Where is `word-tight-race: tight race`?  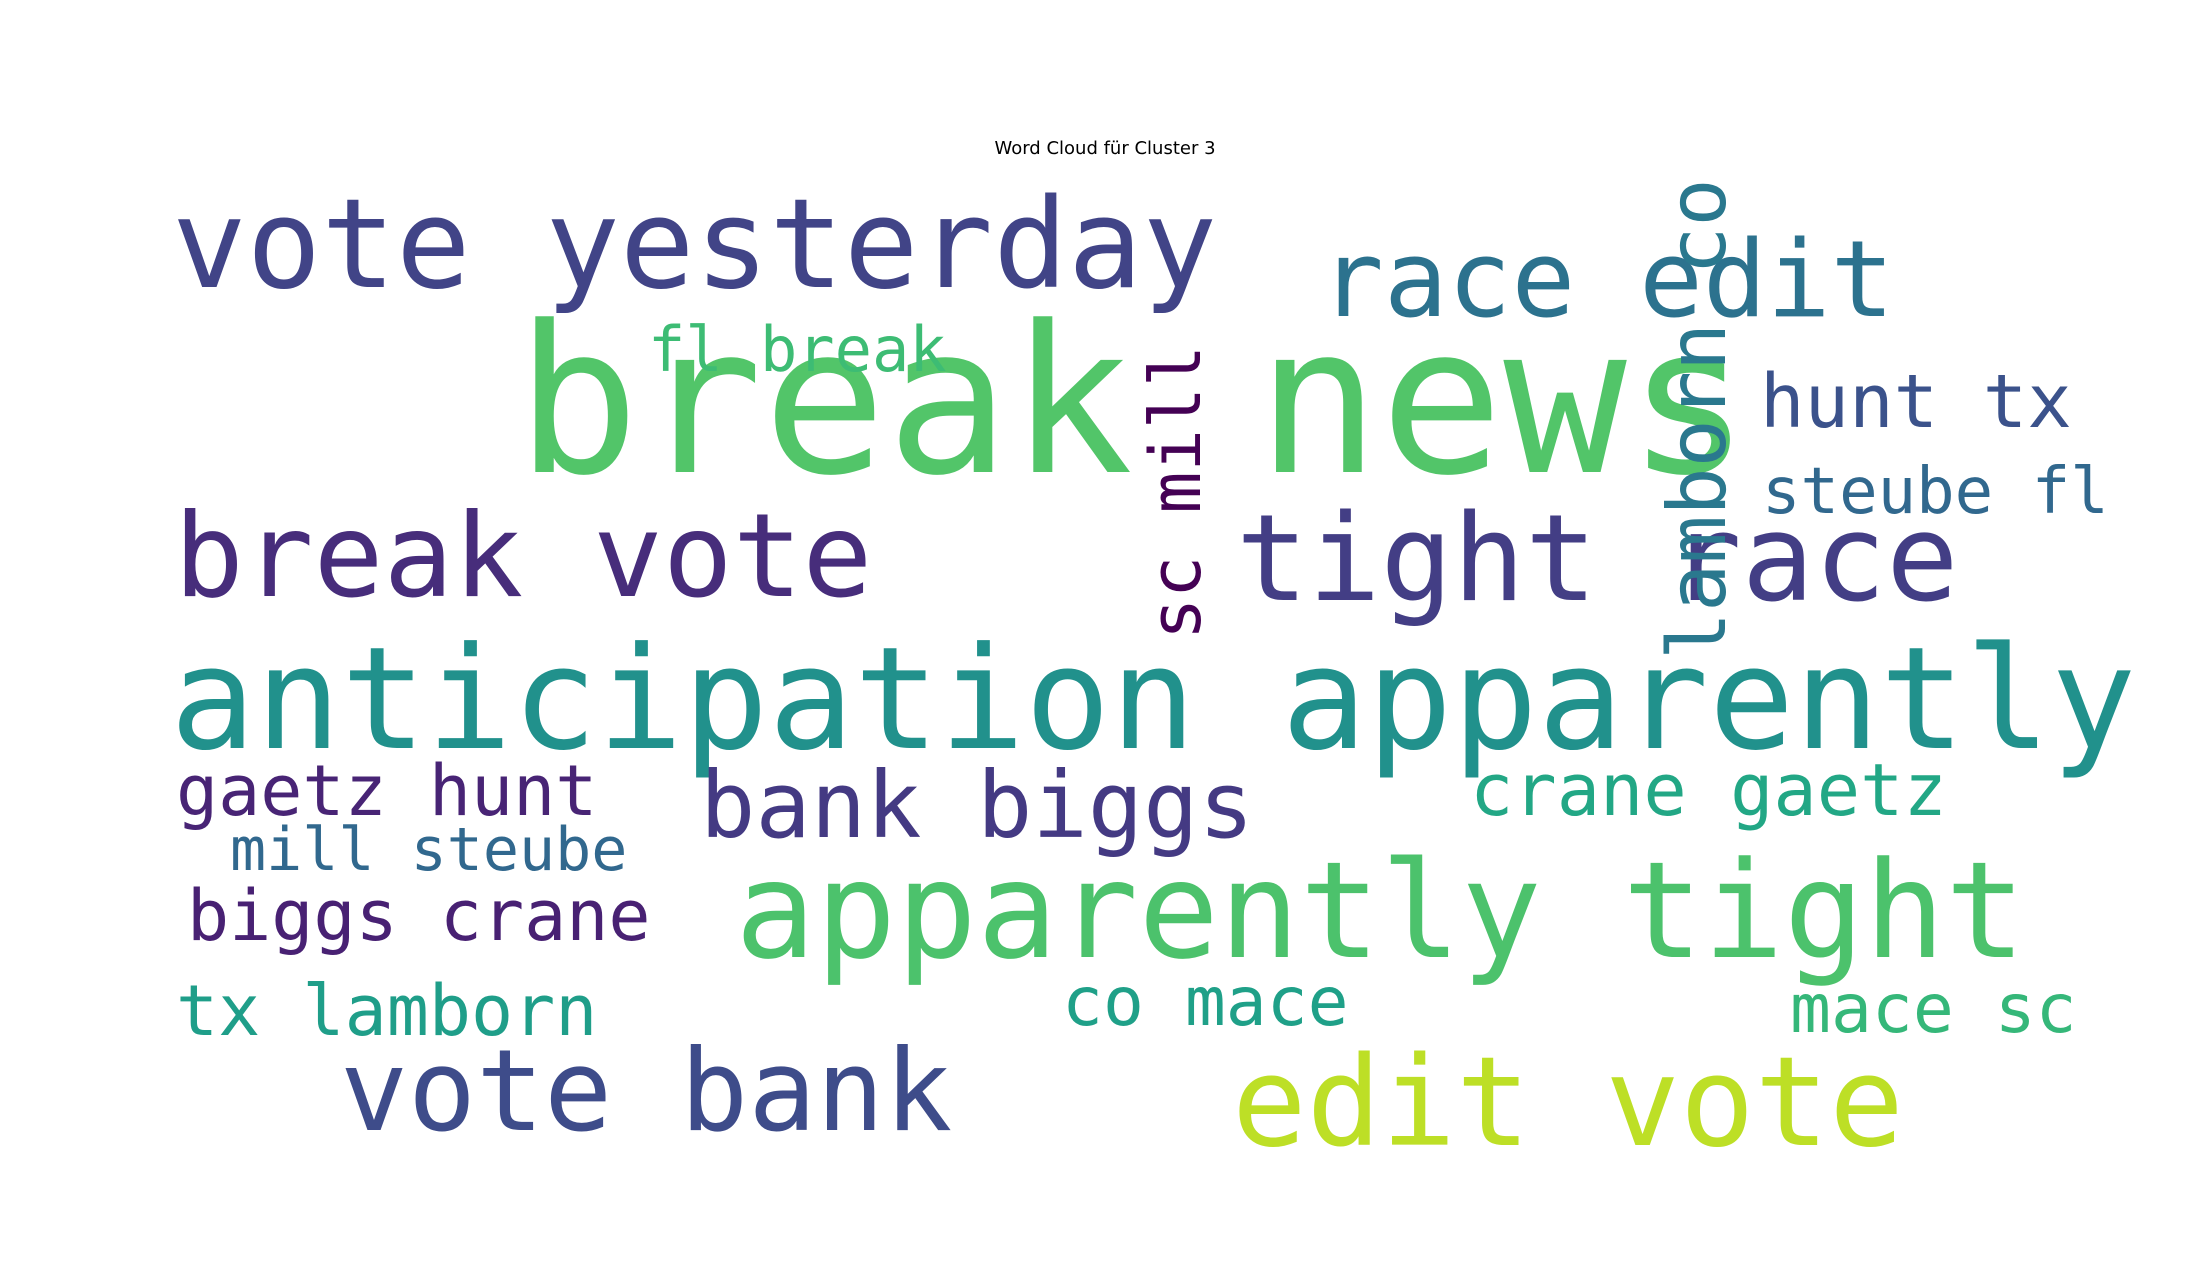 word-tight-race: tight race is located at coordinates (1597, 559).